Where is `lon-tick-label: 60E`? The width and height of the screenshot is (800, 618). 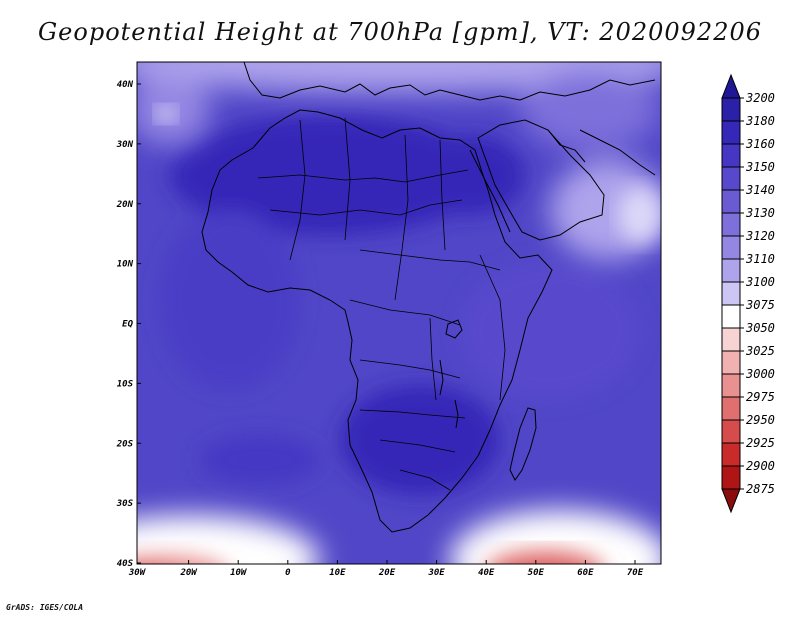 lon-tick-label: 60E is located at coordinates (585, 573).